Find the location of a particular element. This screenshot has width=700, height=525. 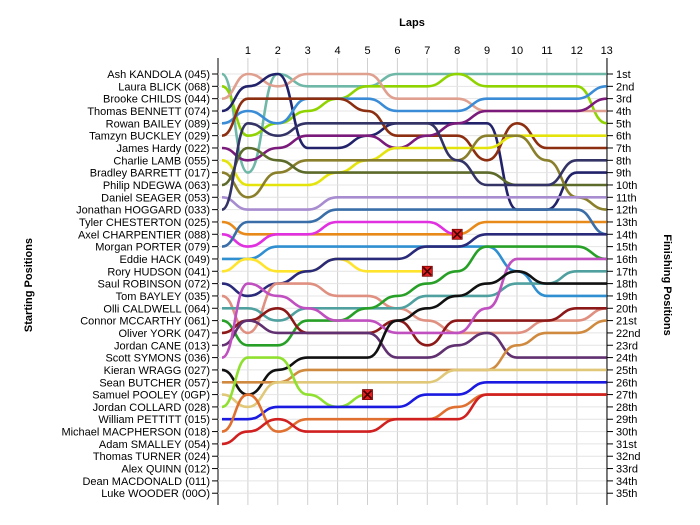

finishing-position-label: 27th is located at coordinates (626, 396).